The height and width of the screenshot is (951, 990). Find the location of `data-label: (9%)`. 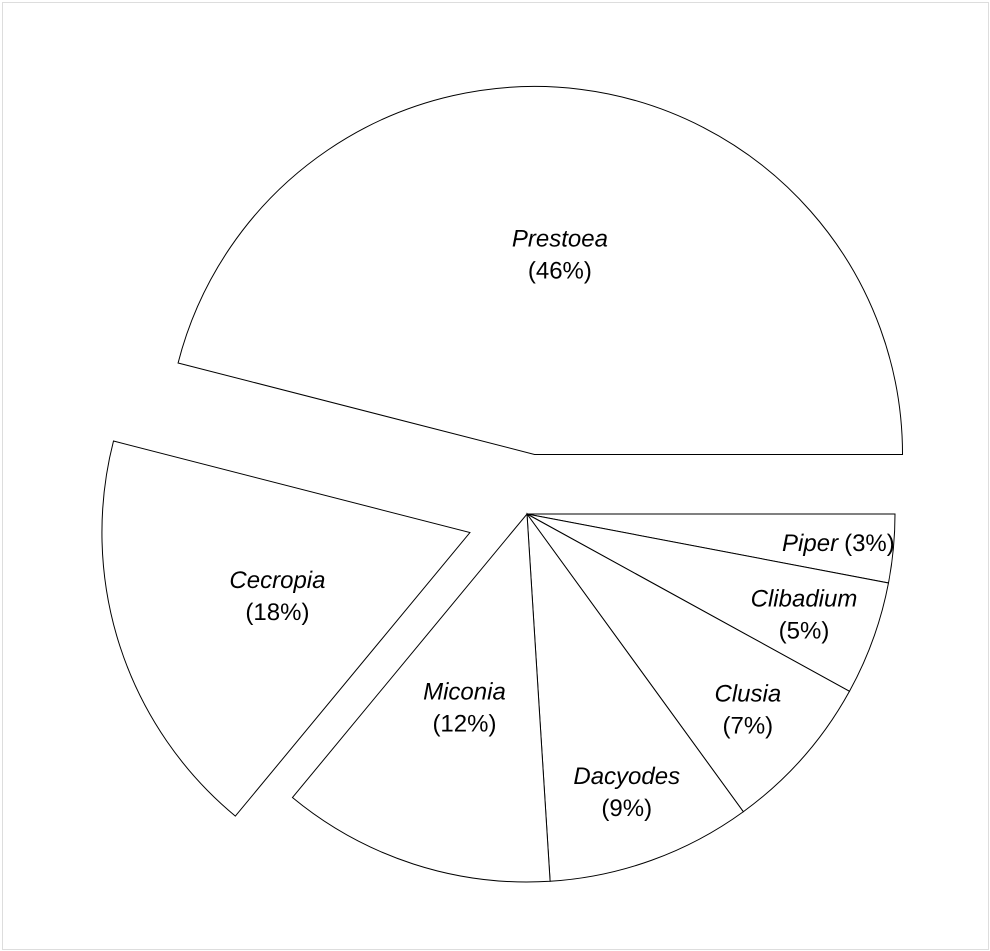

data-label: (9%) is located at coordinates (626, 808).